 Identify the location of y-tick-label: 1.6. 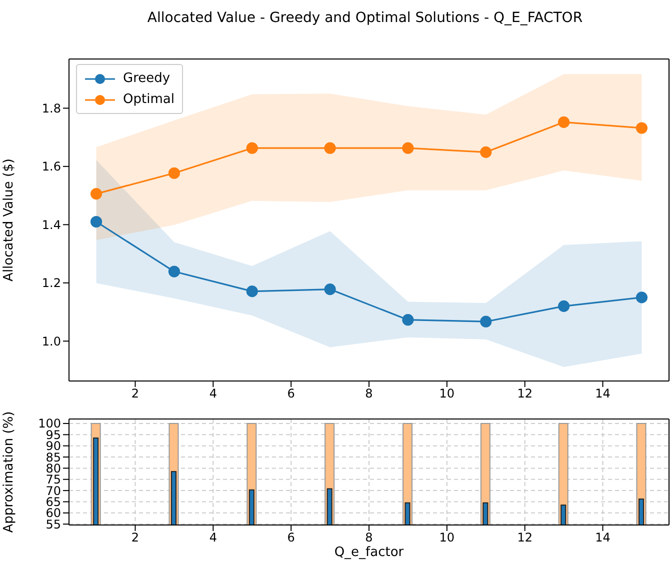
(51, 167).